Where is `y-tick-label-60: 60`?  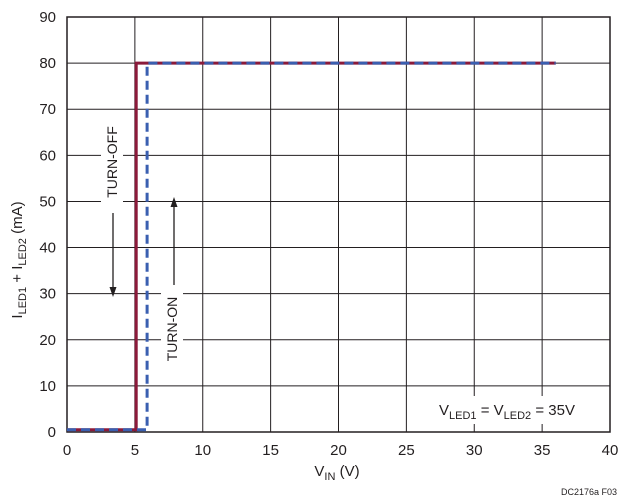 y-tick-label-60: 60 is located at coordinates (47, 155).